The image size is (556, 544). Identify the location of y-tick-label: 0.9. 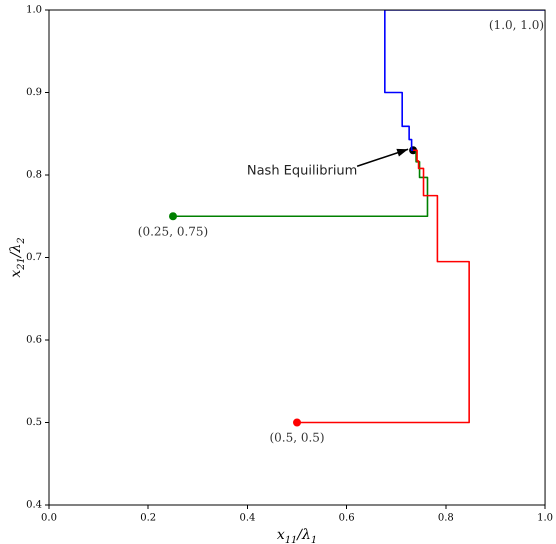
(34, 92).